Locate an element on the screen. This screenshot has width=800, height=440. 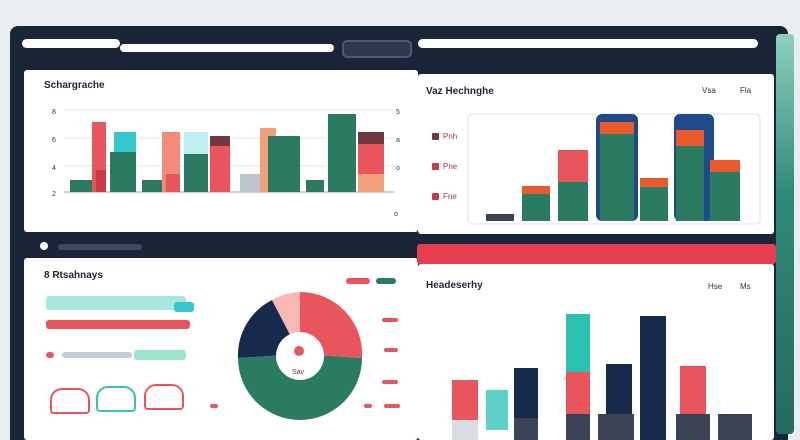
header-tag: Hse is located at coordinates (715, 286).